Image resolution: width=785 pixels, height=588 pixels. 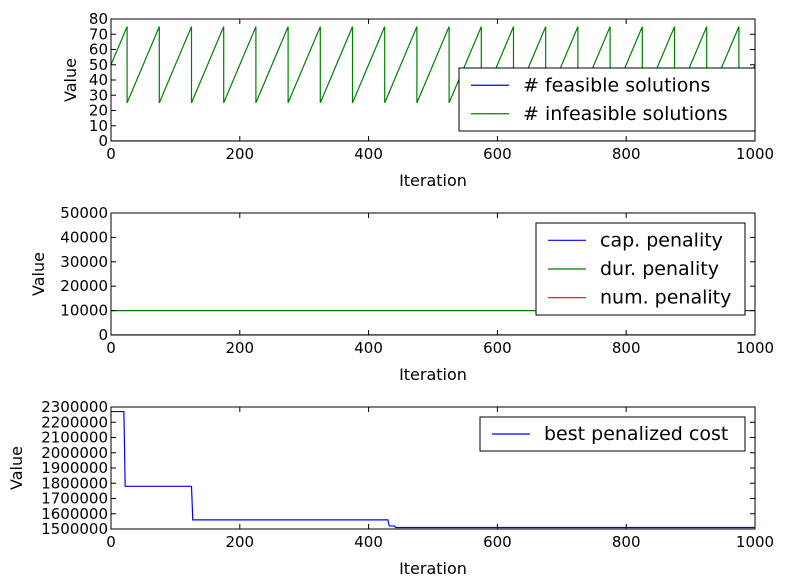 I want to click on y-tick-label: 60, so click(x=98, y=50).